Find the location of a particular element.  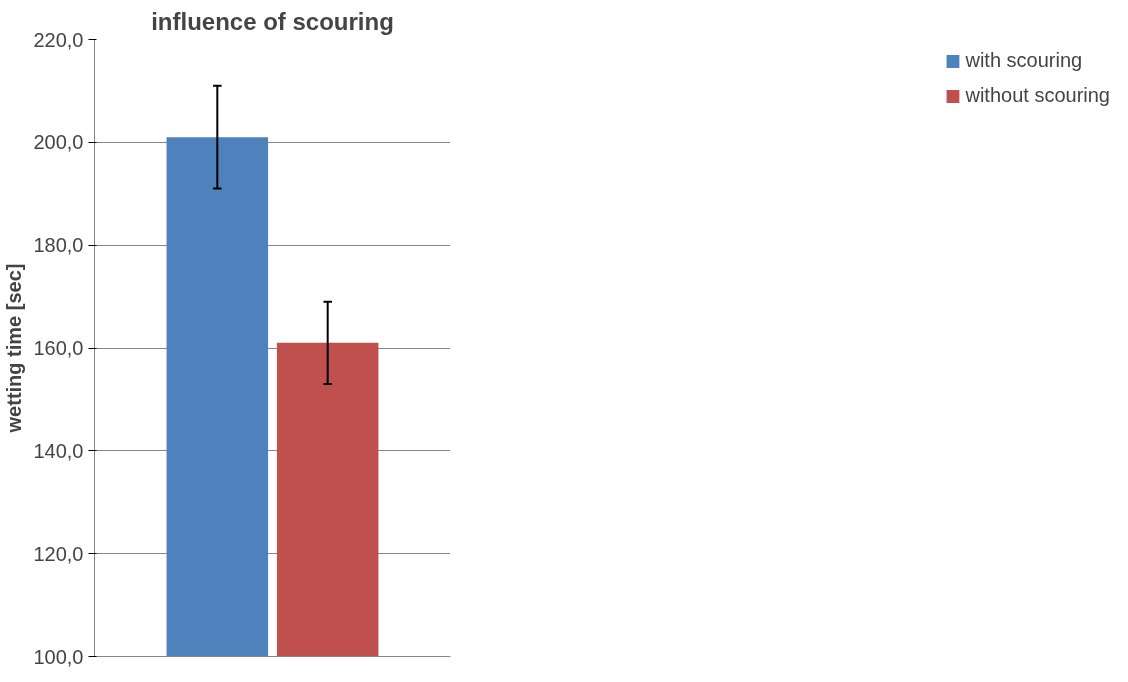

y-tick-label: 200,0 is located at coordinates (58, 142).